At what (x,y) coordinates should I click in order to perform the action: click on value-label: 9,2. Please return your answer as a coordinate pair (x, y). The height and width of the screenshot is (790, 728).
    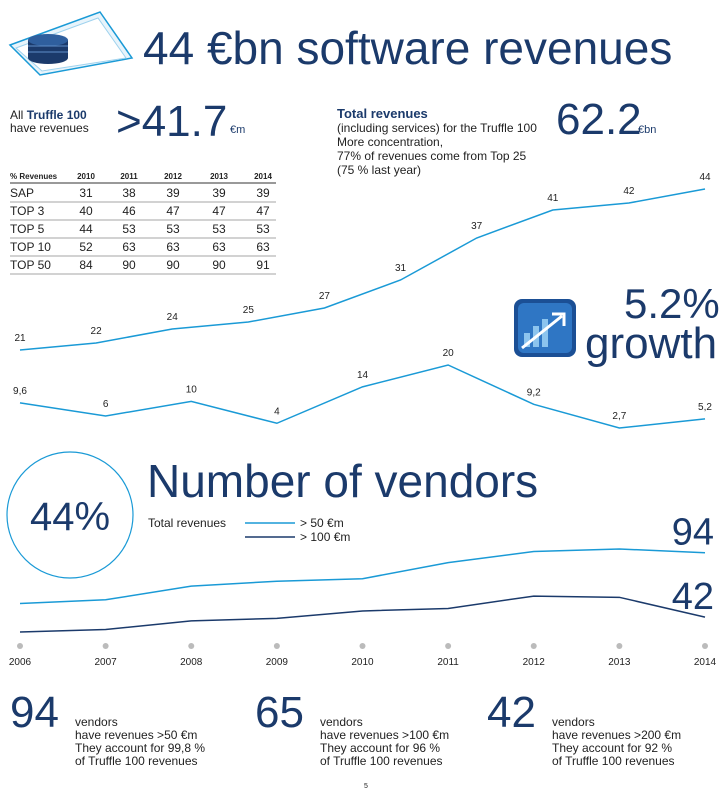
    Looking at the image, I should click on (534, 392).